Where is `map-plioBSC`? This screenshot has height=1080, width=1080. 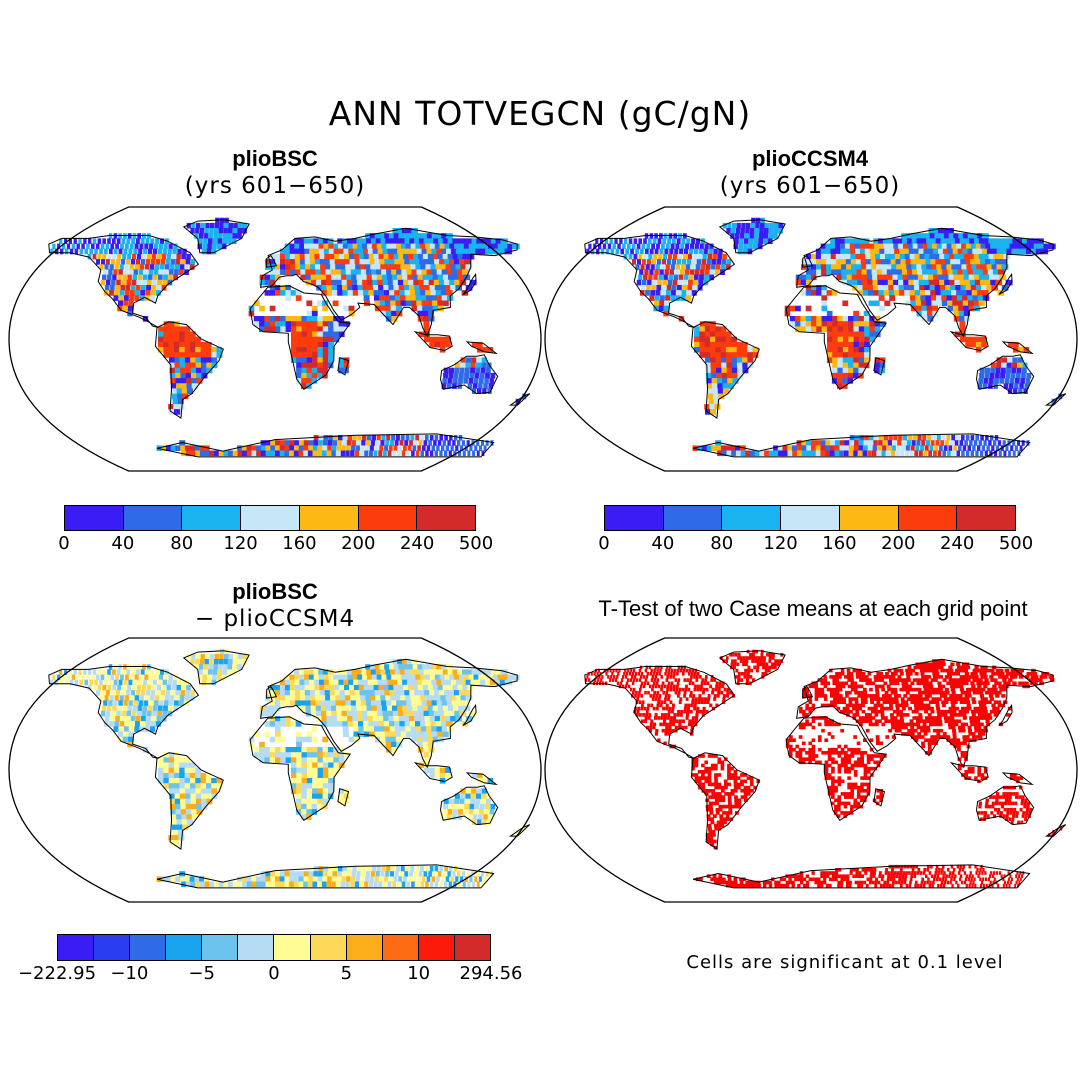
map-plioBSC is located at coordinates (275, 339).